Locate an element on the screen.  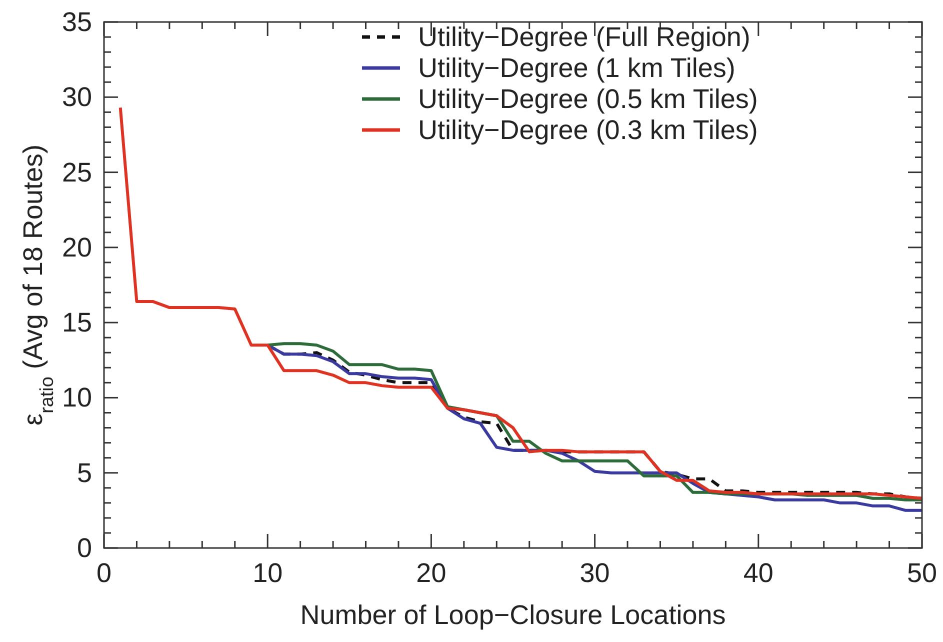
y-tick-label: 0 is located at coordinates (84, 548).